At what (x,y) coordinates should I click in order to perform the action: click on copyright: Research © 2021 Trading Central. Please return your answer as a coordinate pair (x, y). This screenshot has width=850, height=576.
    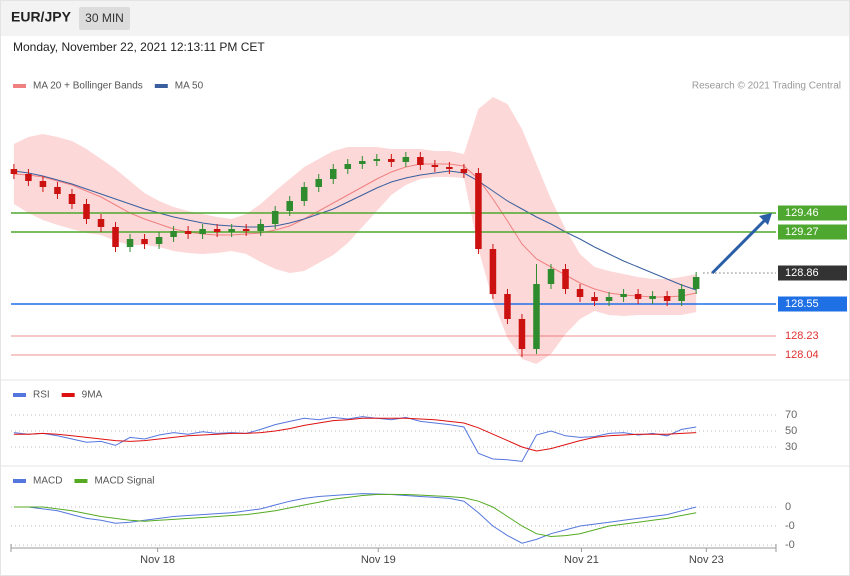
    Looking at the image, I should click on (766, 86).